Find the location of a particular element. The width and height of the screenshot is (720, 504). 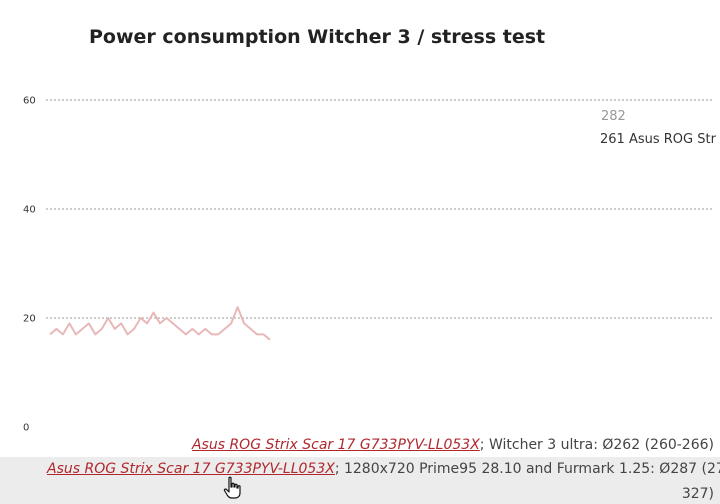

series-end-label: 261 Asus ROG Str is located at coordinates (658, 139).